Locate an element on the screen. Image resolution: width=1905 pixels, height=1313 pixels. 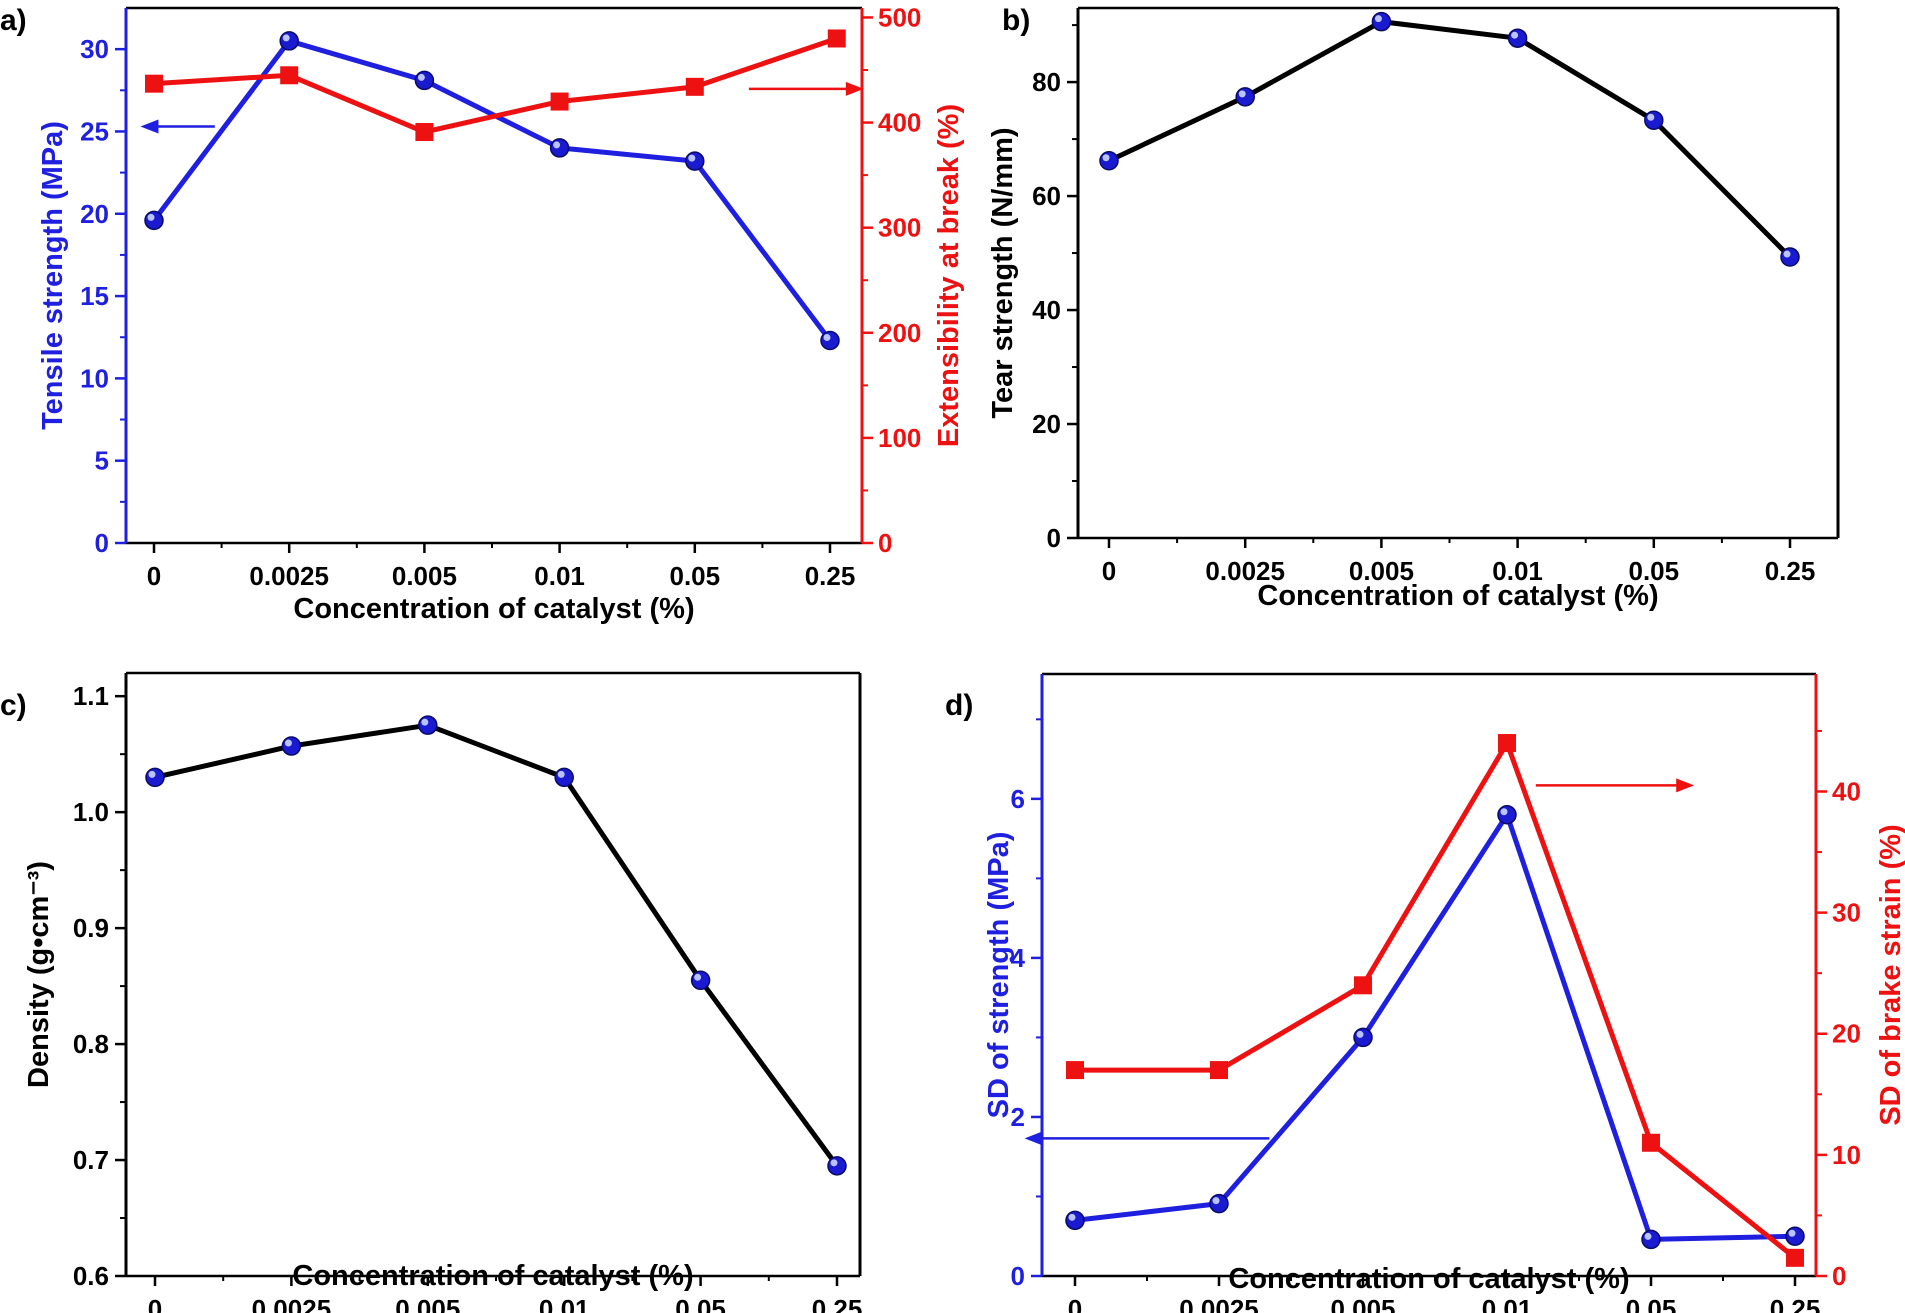
x-tick-label: 0.01 is located at coordinates (564, 1303).